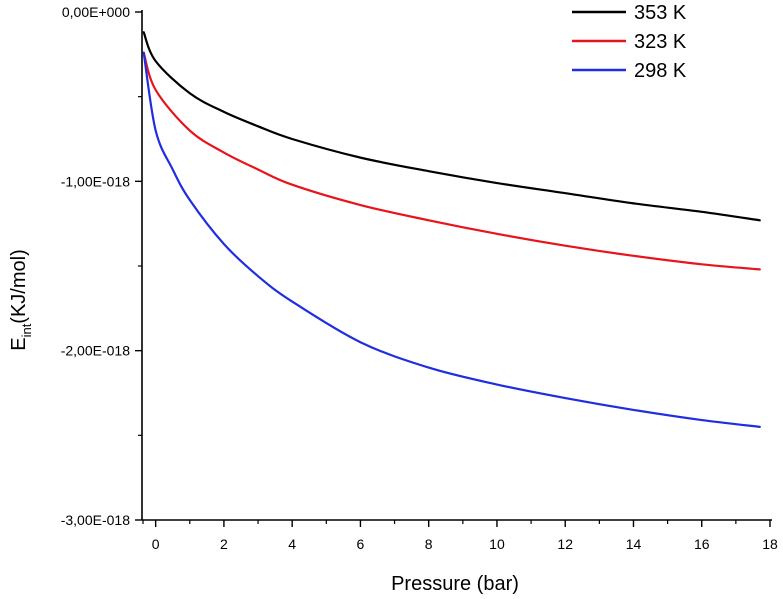 This screenshot has width=783, height=599. What do you see at coordinates (95, 351) in the screenshot?
I see `y-tick-label: -2,00E-018` at bounding box center [95, 351].